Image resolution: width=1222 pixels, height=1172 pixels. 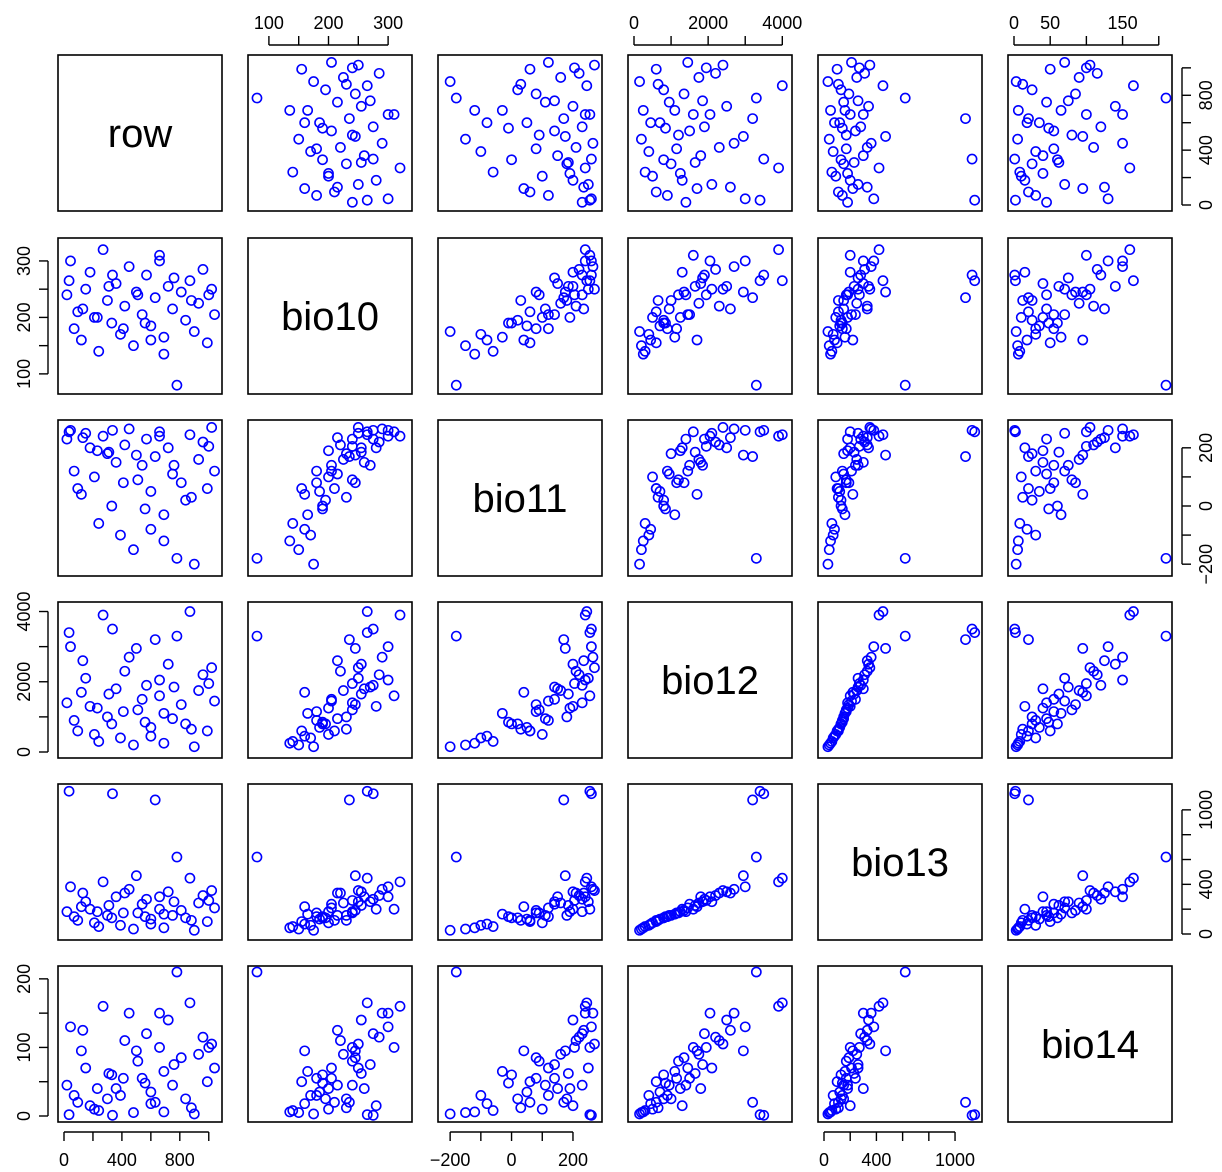 What do you see at coordinates (710, 680) in the screenshot?
I see `panel-bio12-vs-bio12` at bounding box center [710, 680].